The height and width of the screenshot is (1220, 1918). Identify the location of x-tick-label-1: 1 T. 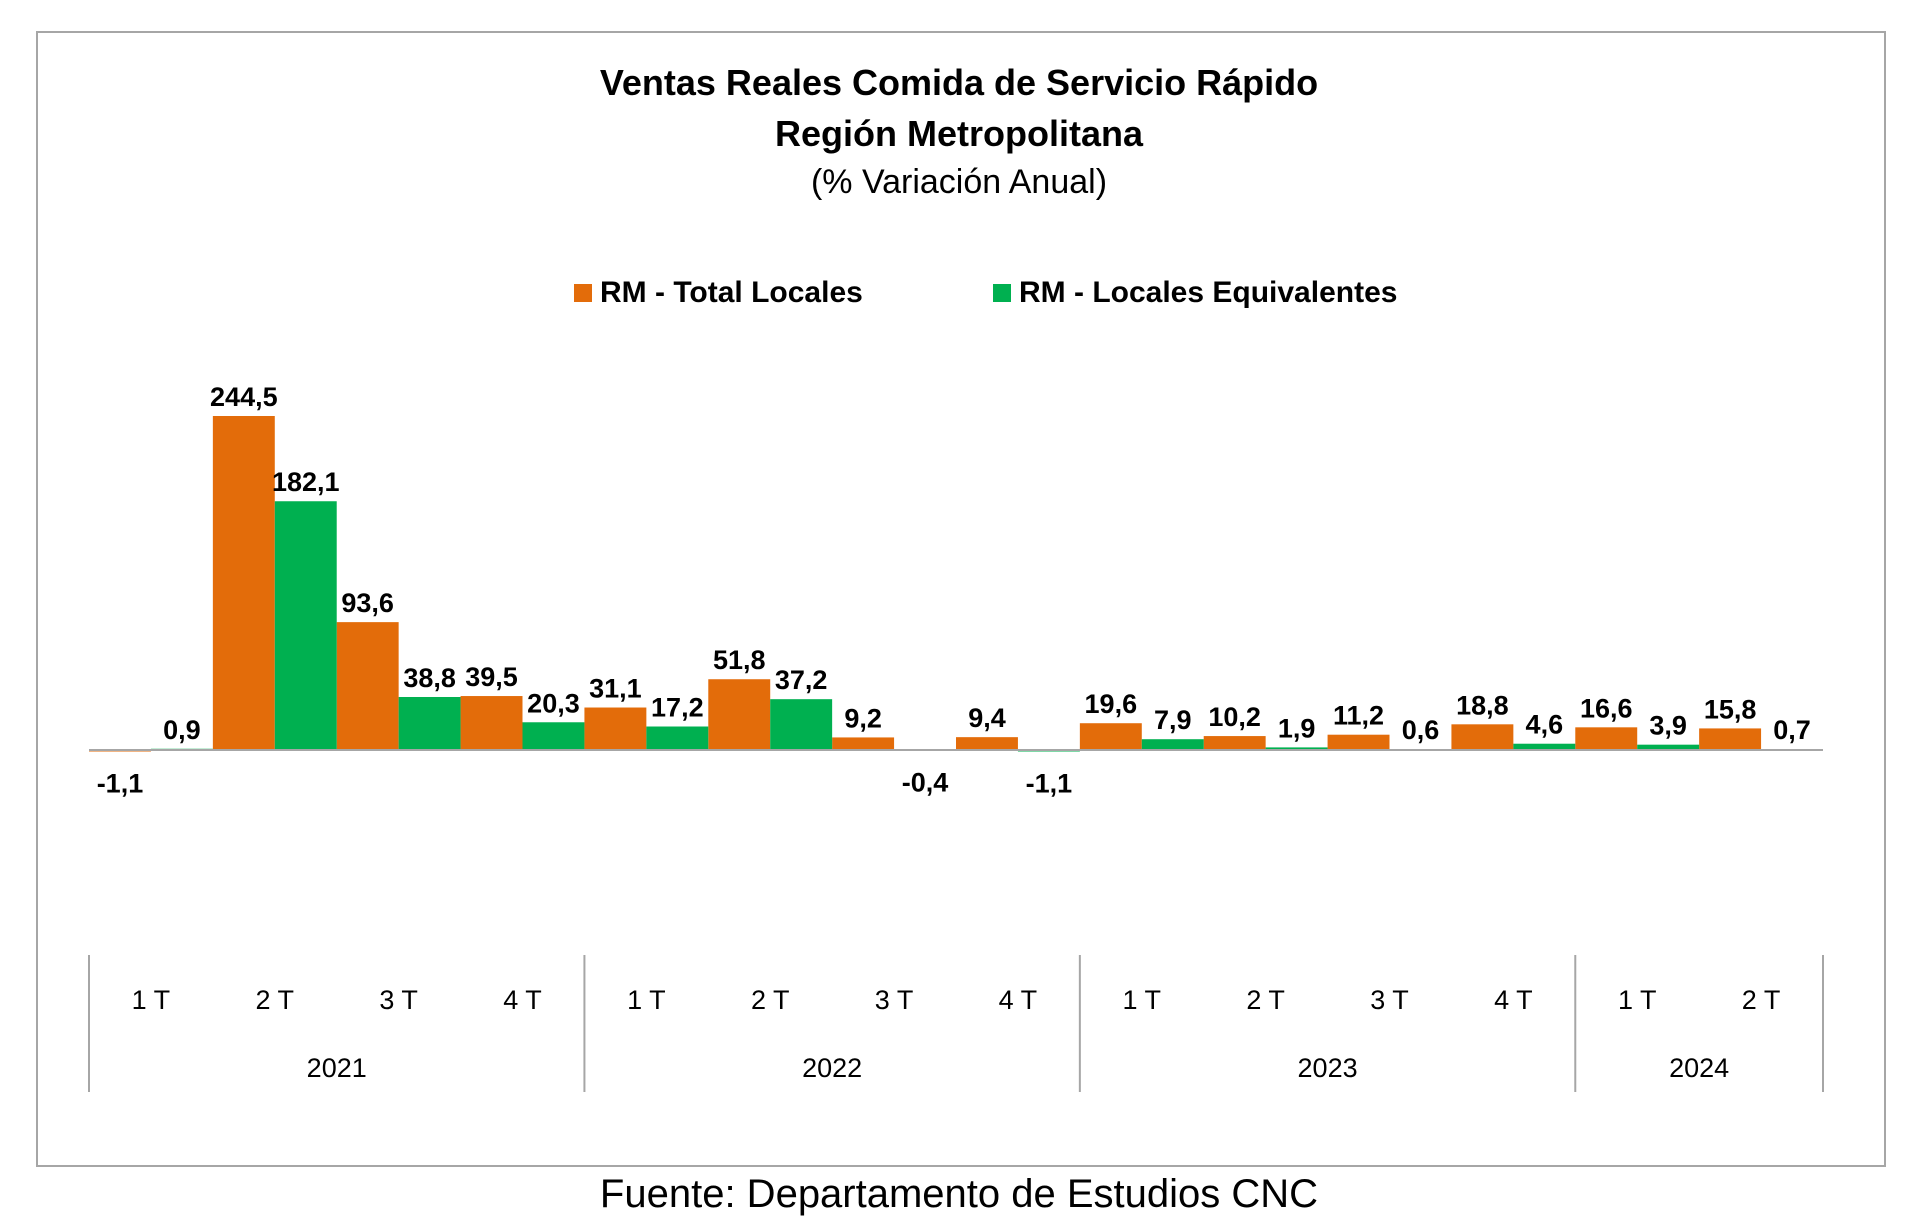
(151, 1000).